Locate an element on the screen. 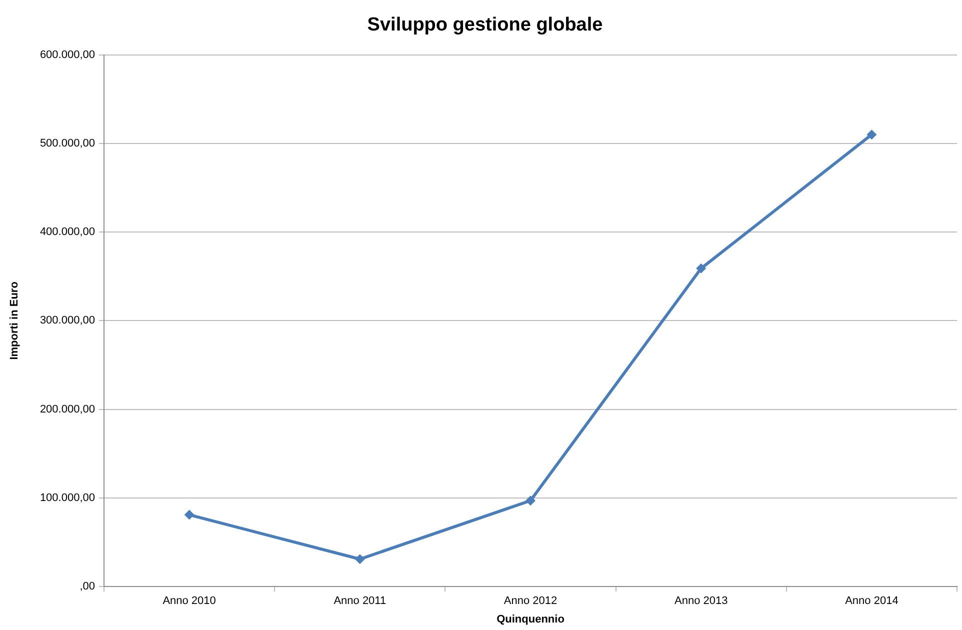 The width and height of the screenshot is (962, 630). x-axis-title: Quinquennio is located at coordinates (530, 619).